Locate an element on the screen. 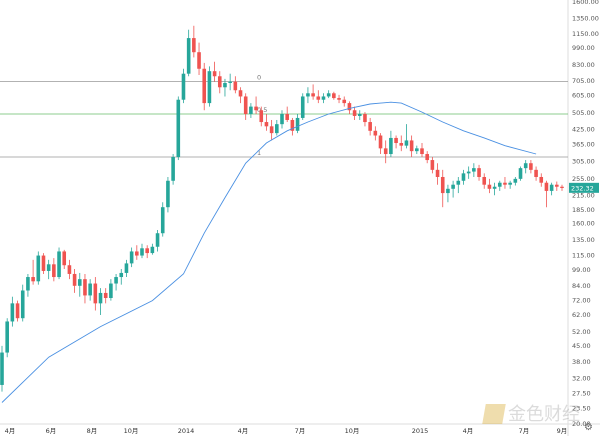 The width and height of the screenshot is (600, 436). y-tick-label: 215.00 is located at coordinates (583, 195).